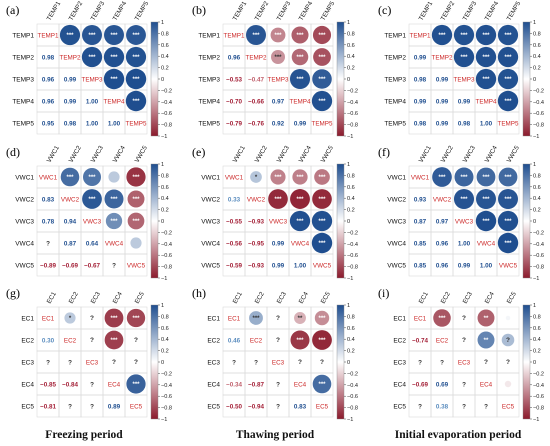 This screenshot has width=550, height=446. I want to click on row-tick-label: VWC2, so click(24, 200).